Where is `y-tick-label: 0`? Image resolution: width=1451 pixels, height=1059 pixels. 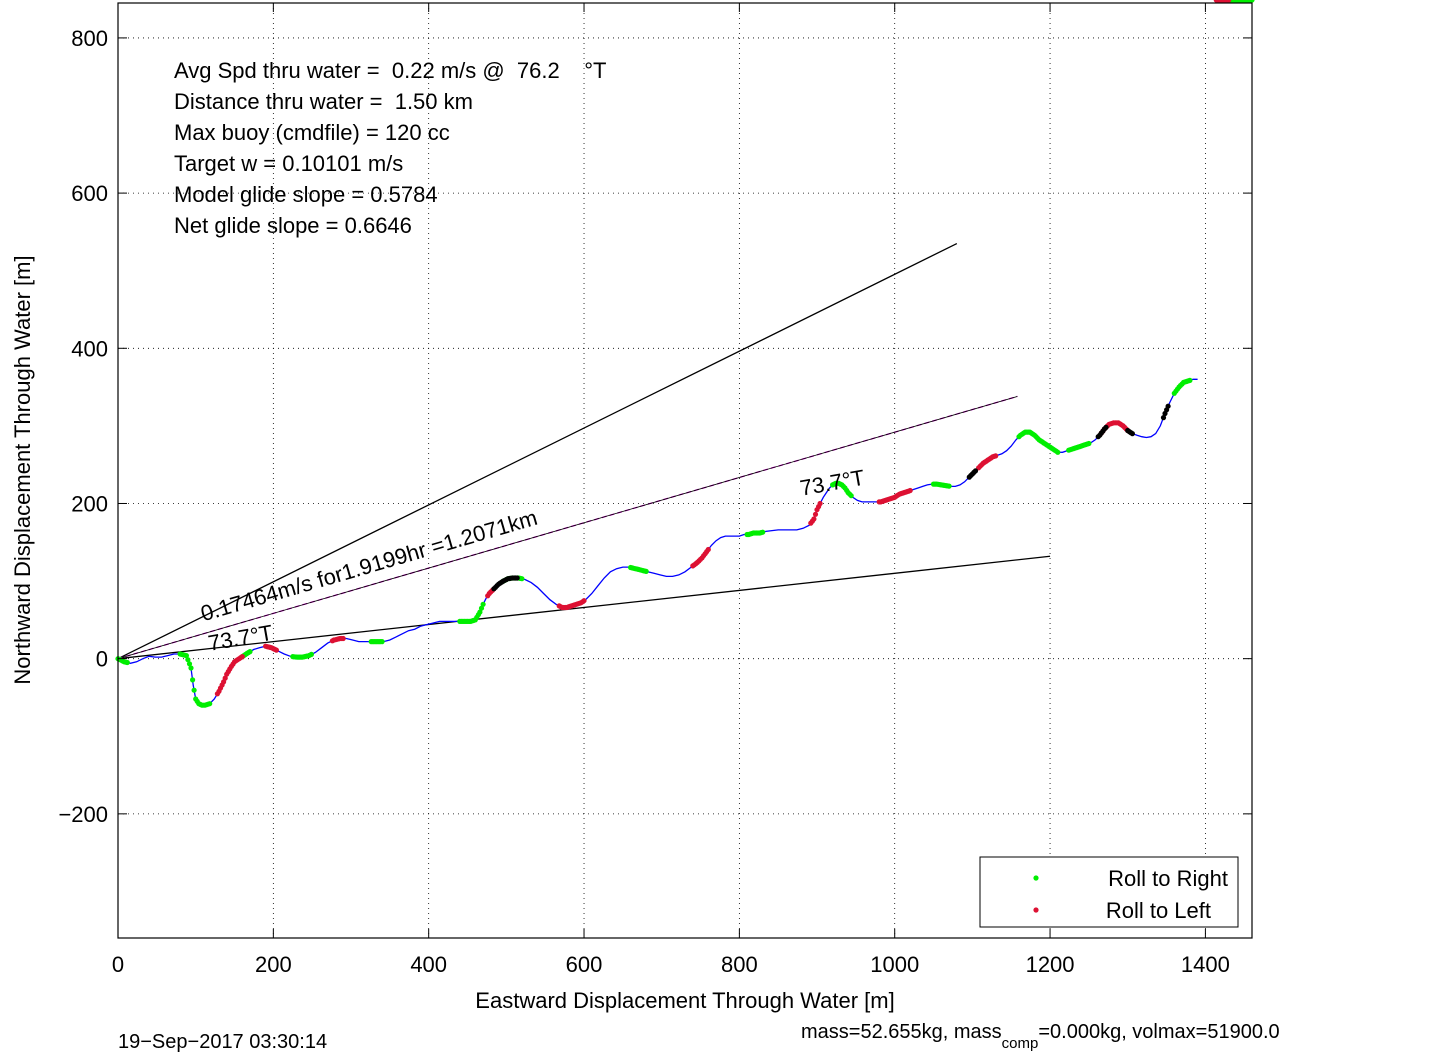 y-tick-label: 0 is located at coordinates (102, 659).